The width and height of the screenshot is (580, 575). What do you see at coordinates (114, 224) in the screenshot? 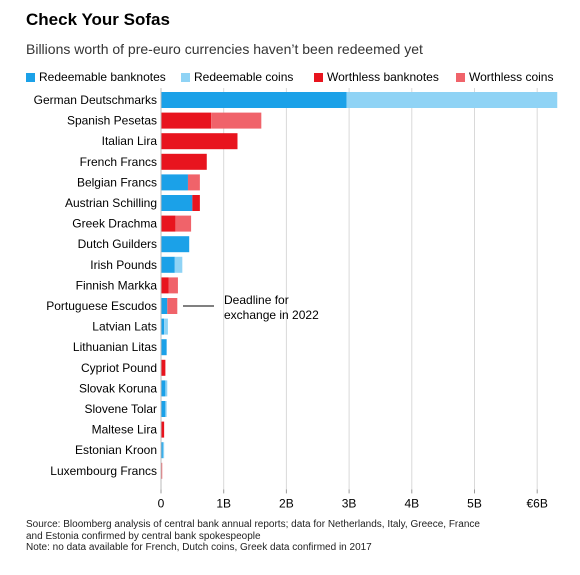
I see `category-label: Greek Drachma` at bounding box center [114, 224].